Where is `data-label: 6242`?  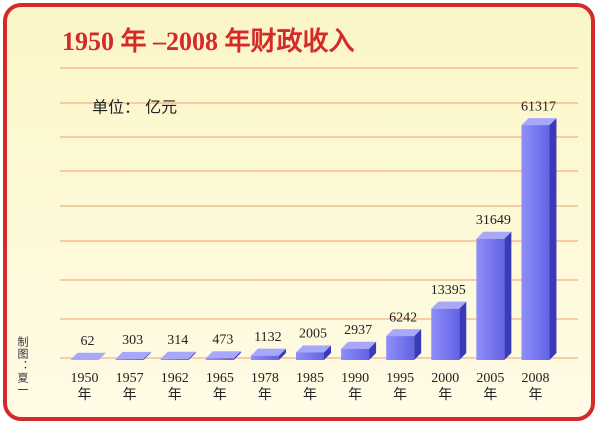
data-label: 6242 is located at coordinates (403, 317).